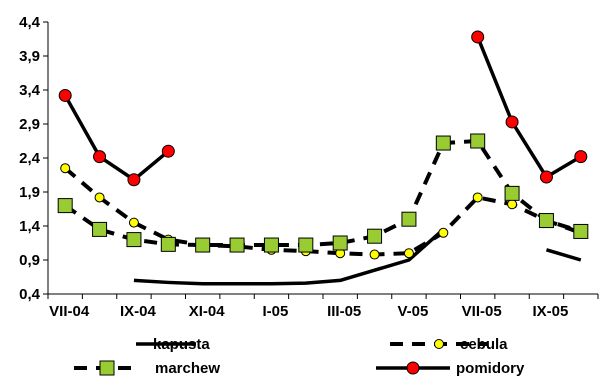 This screenshot has width=606, height=377. I want to click on y-tick-label: 3,9, so click(29, 56).